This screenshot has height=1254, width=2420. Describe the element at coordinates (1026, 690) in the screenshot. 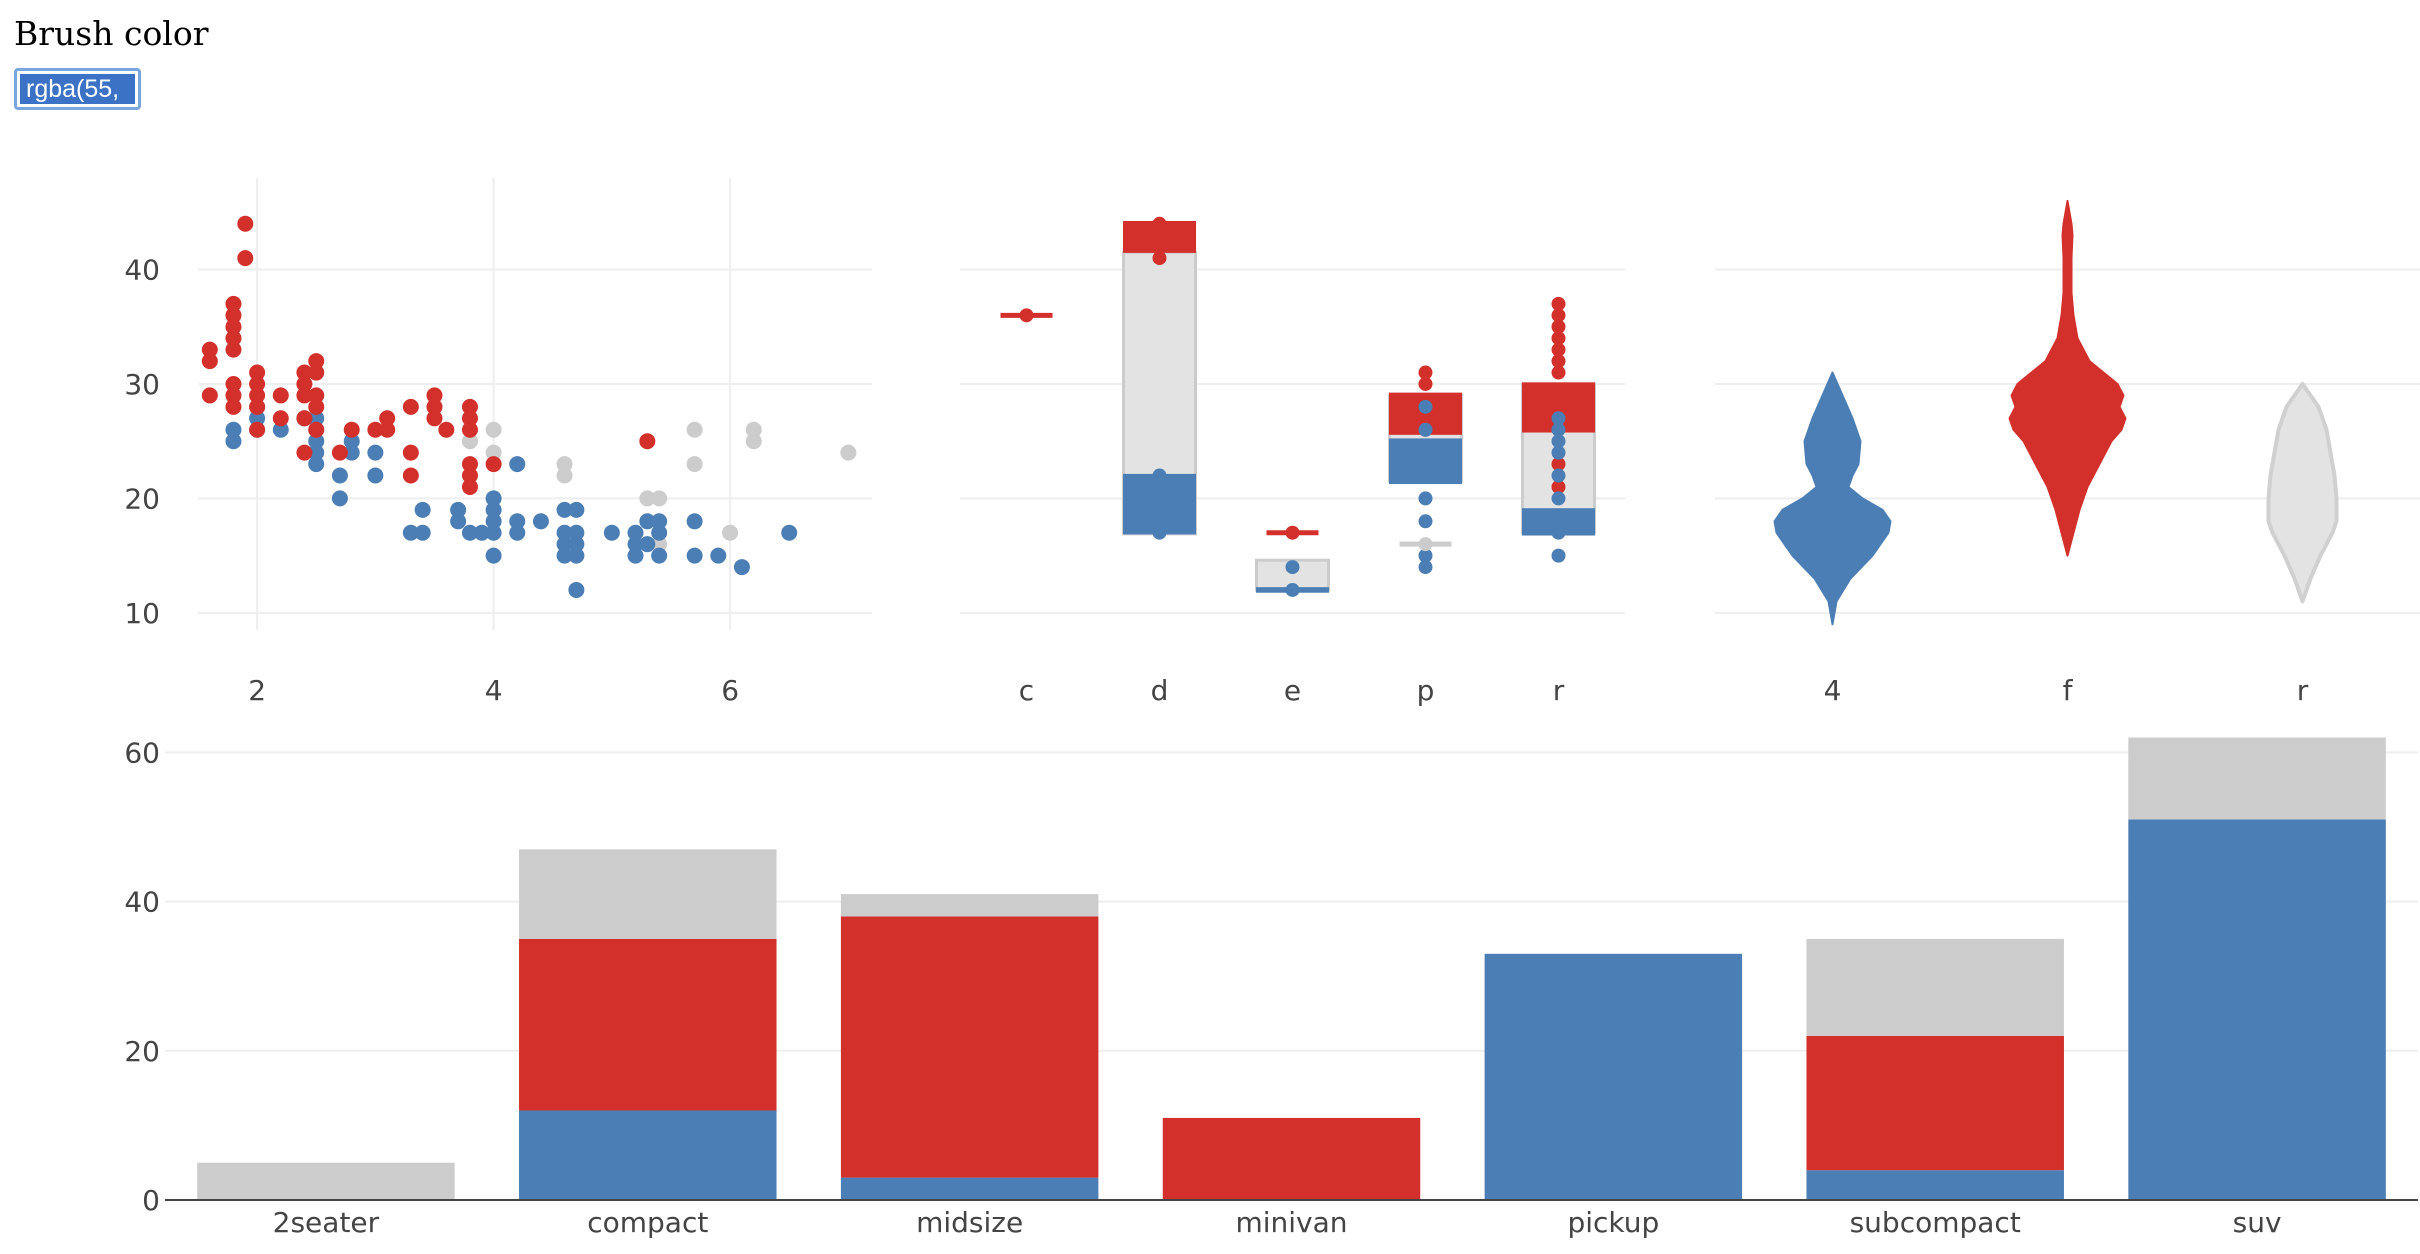

I see `box-x-tick-label: c` at that location.